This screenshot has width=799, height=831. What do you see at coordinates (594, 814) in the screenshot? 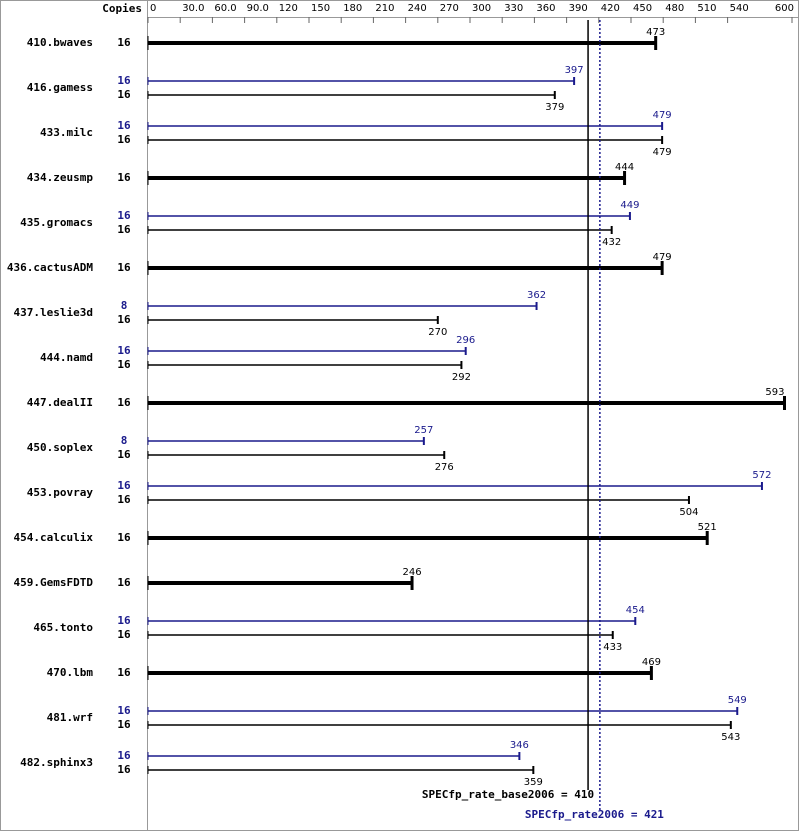
I see `reference-label: SPECfp_rate2006 = 421` at bounding box center [594, 814].